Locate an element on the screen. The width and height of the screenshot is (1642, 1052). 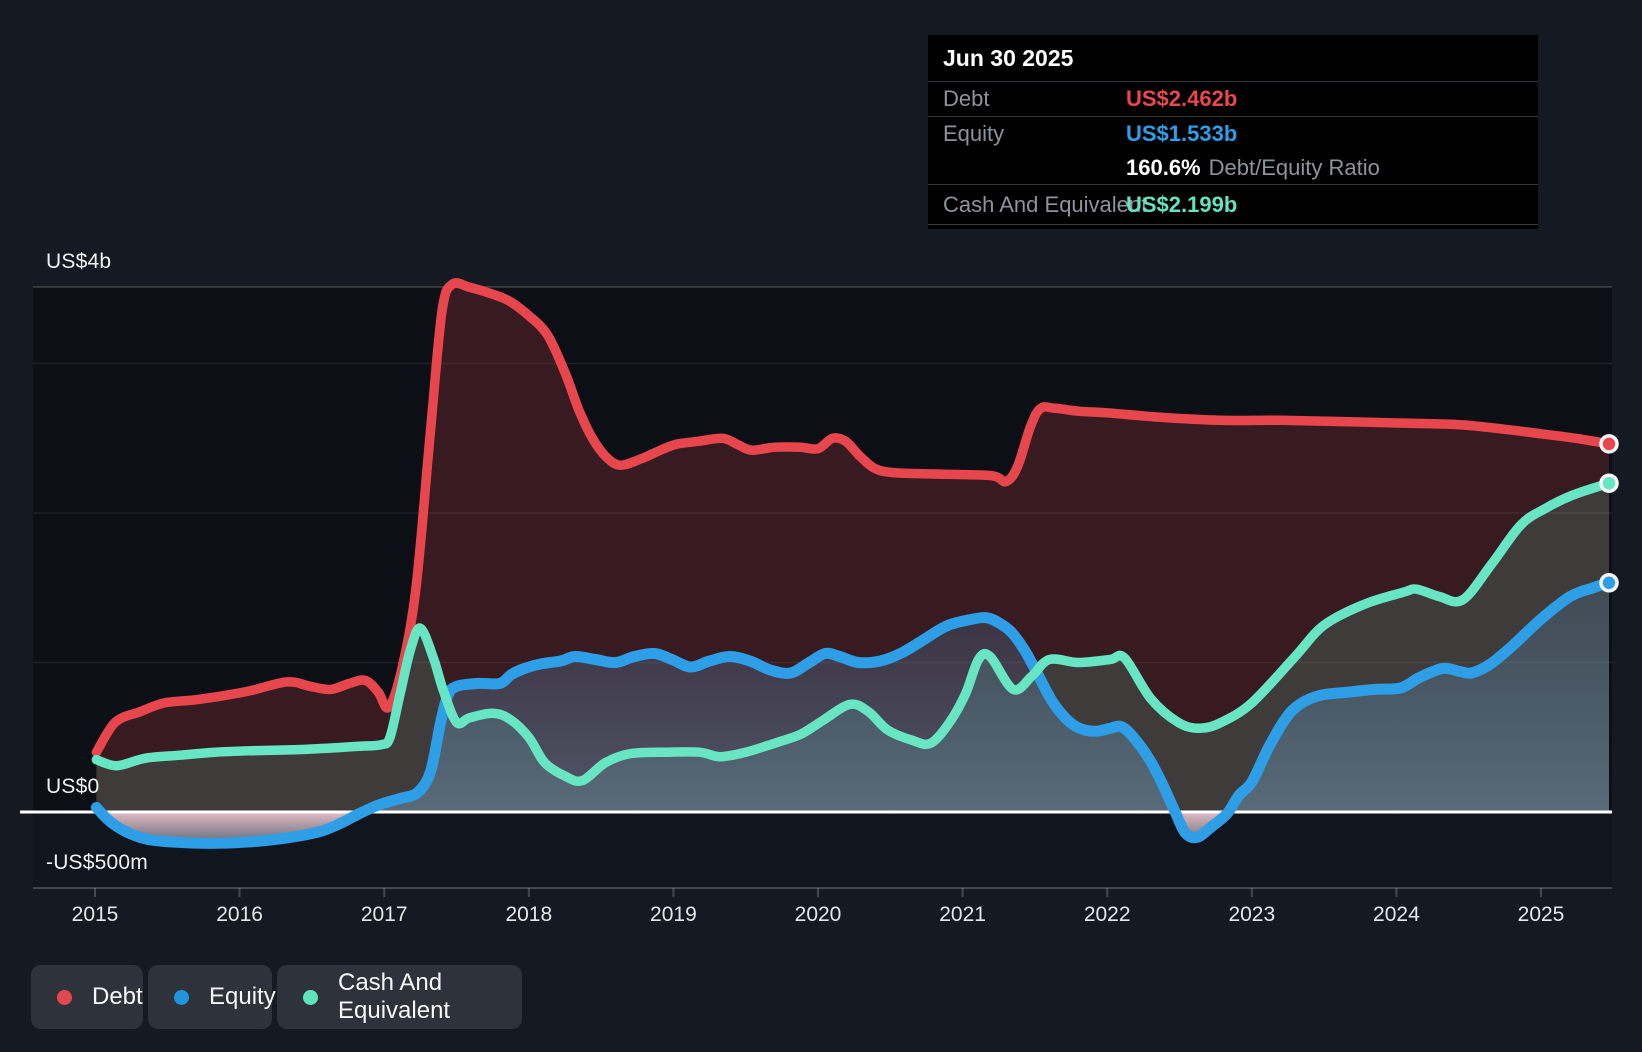
tooltip-equity-row: Equity US$1.533b is located at coordinates (1233, 134).